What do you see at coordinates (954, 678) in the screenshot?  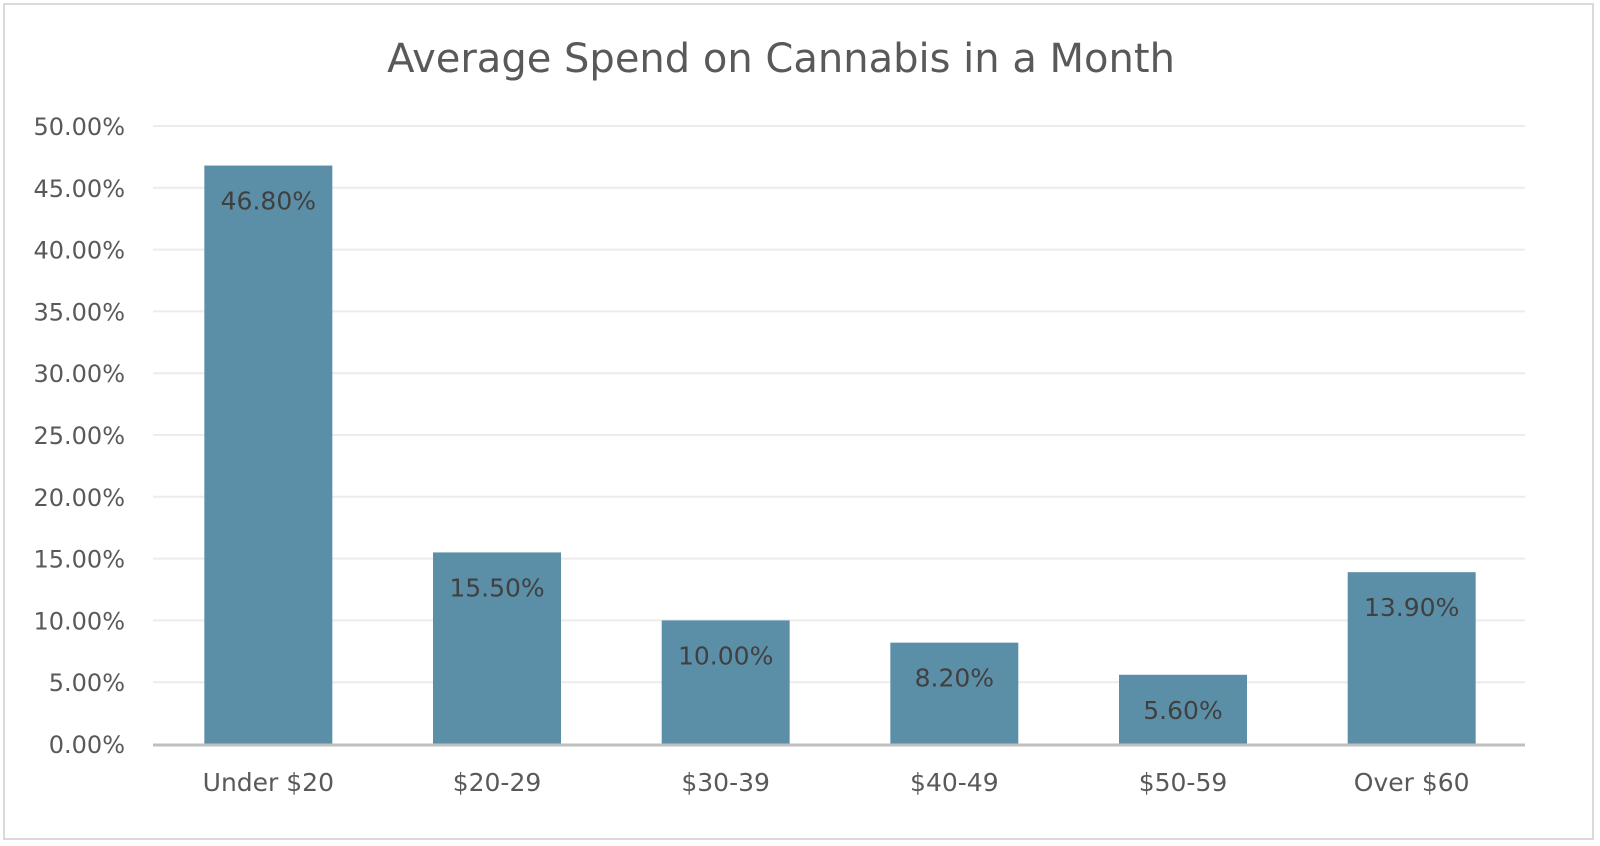 I see `data-label: 8.20%` at bounding box center [954, 678].